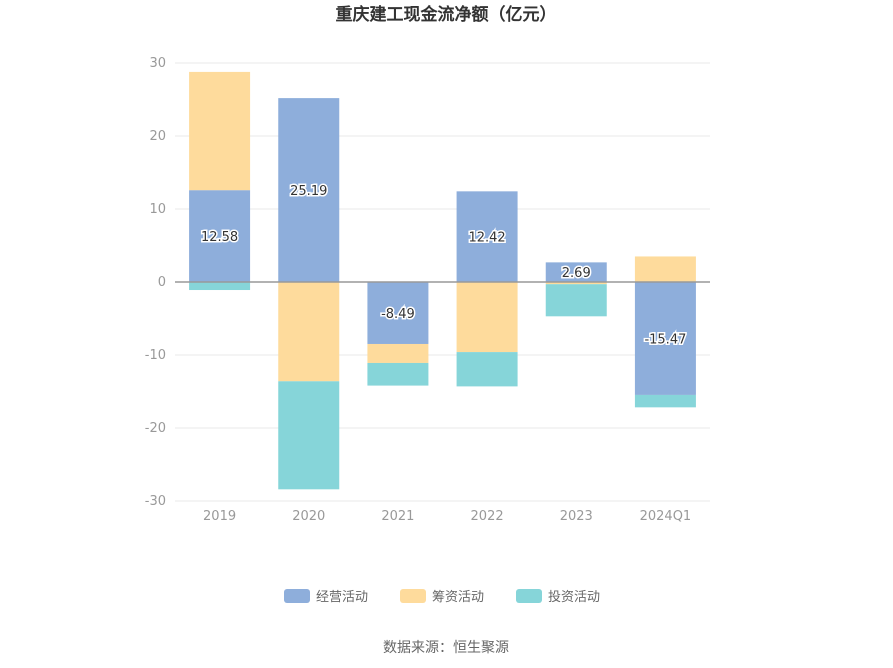 The image size is (893, 668). I want to click on legend-label: 筹资活动, so click(458, 597).